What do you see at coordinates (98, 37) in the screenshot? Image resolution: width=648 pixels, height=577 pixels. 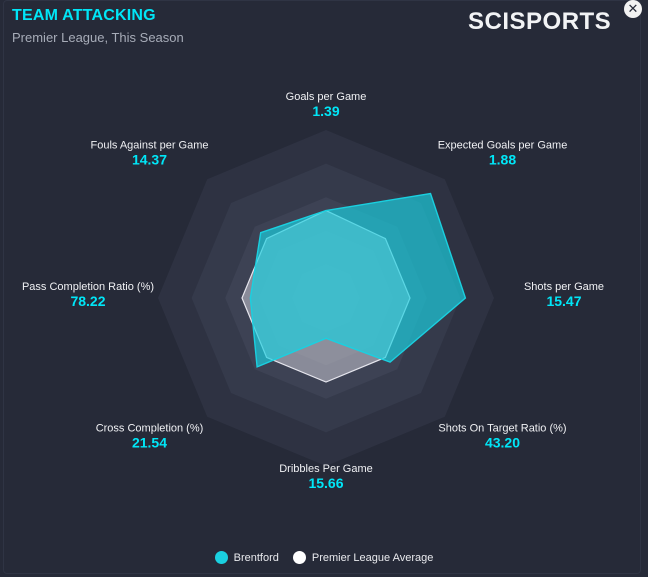 I see `chart-subtitle: Premier League, This Season` at bounding box center [98, 37].